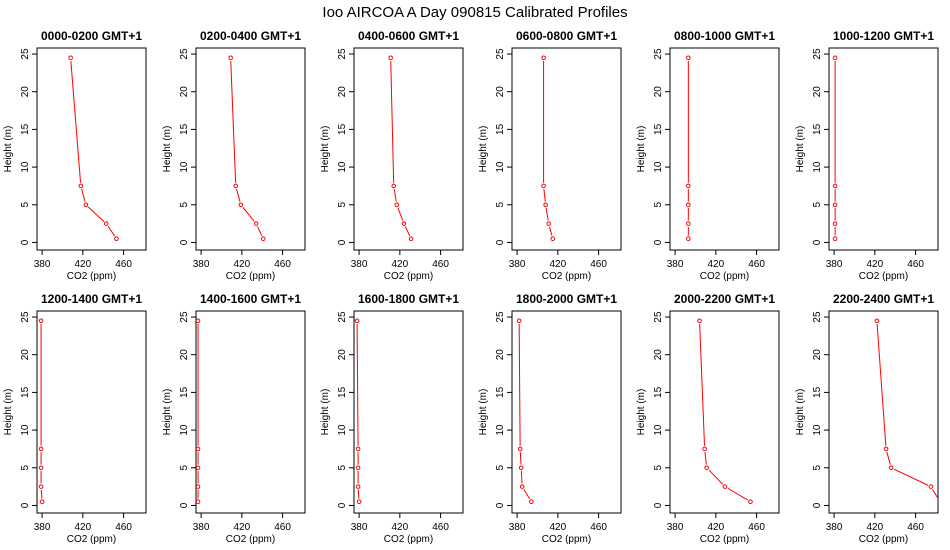  Describe the element at coordinates (724, 36) in the screenshot. I see `panel-title: 0800-1000 GMT+1` at that location.